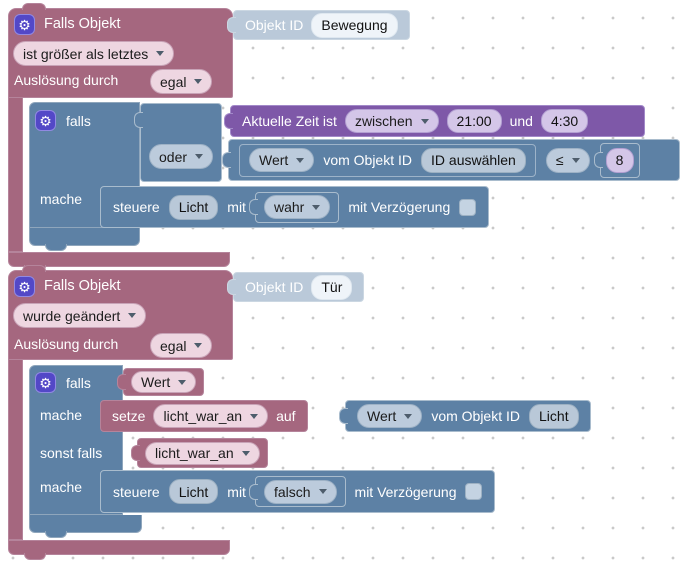  I want to click on delay2-label: mit Verzögerung, so click(405, 491).